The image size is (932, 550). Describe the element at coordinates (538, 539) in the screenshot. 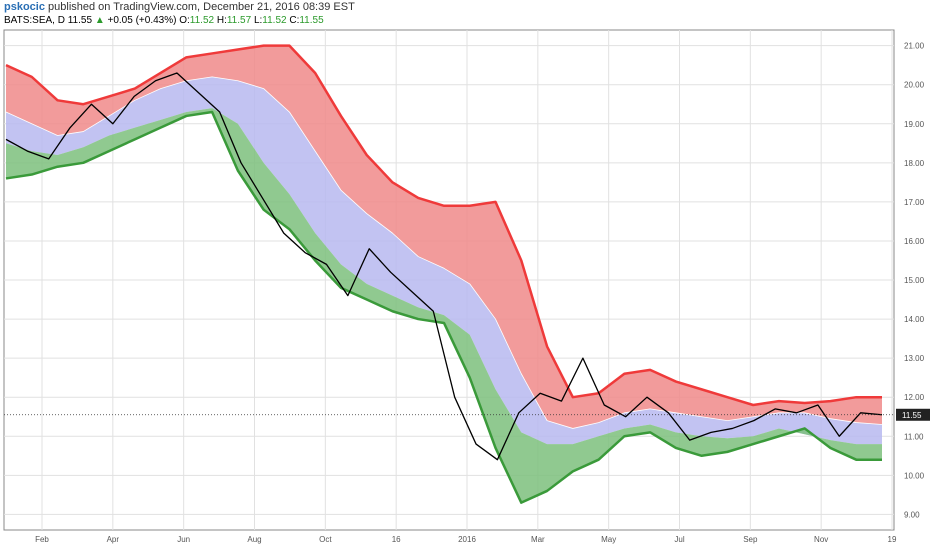

I see `x-tick-label: Mar` at that location.